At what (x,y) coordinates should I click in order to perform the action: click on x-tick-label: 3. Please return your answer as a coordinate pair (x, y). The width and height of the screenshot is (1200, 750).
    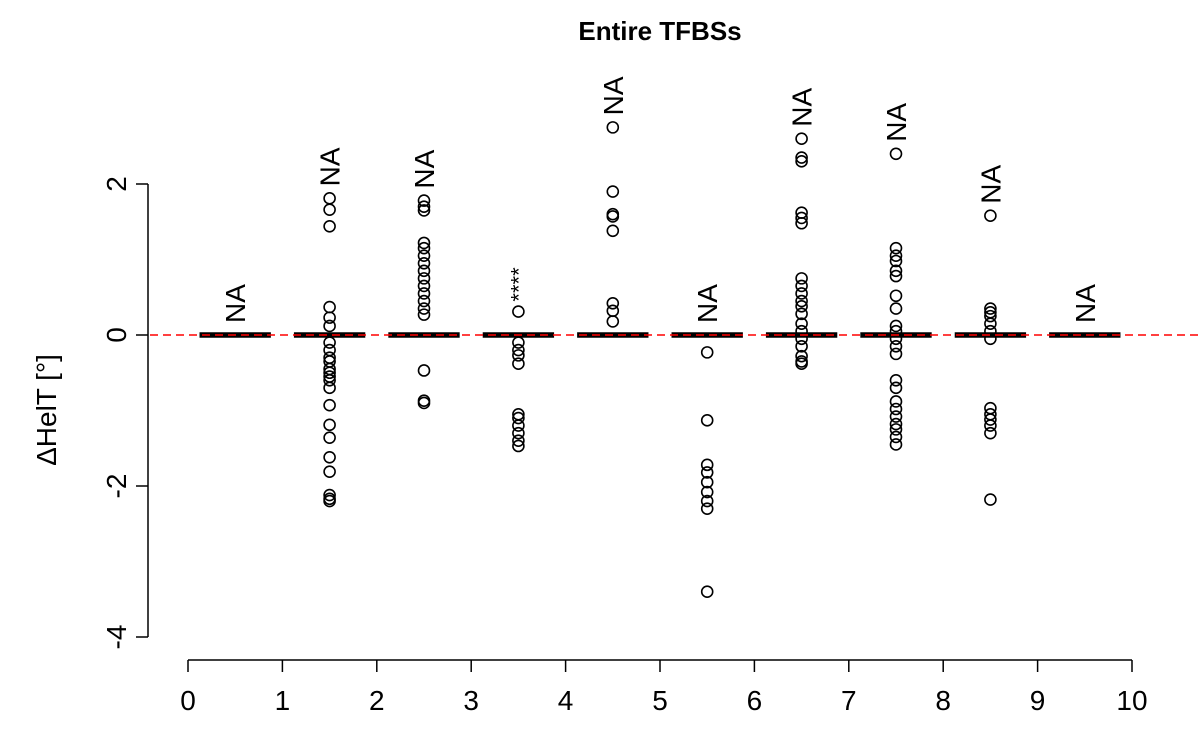
    Looking at the image, I should click on (471, 700).